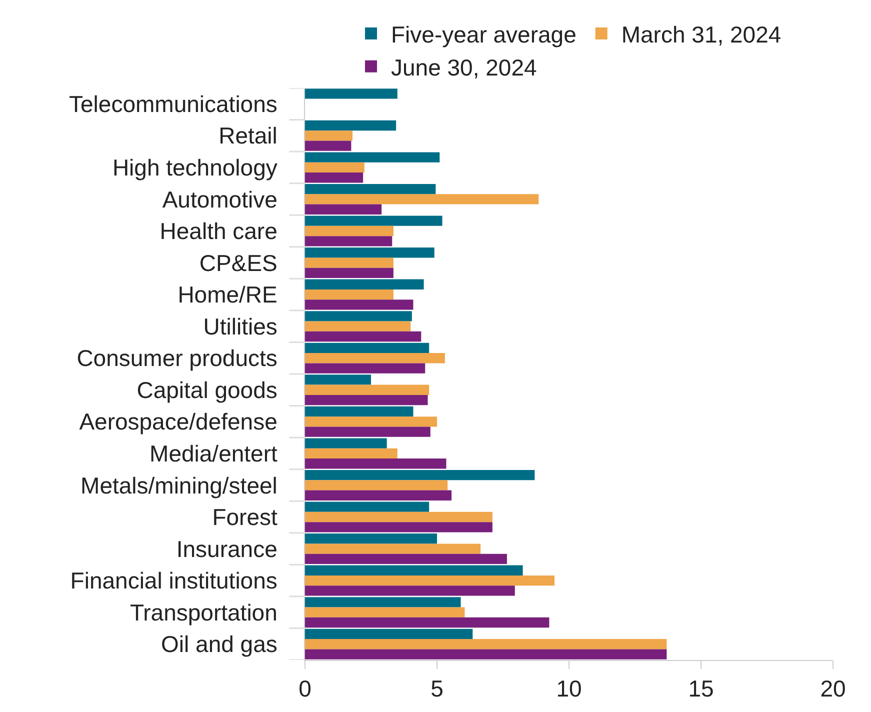 This screenshot has height=712, width=871. What do you see at coordinates (179, 485) in the screenshot?
I see `y-tick-label: Metals/mining/steel` at bounding box center [179, 485].